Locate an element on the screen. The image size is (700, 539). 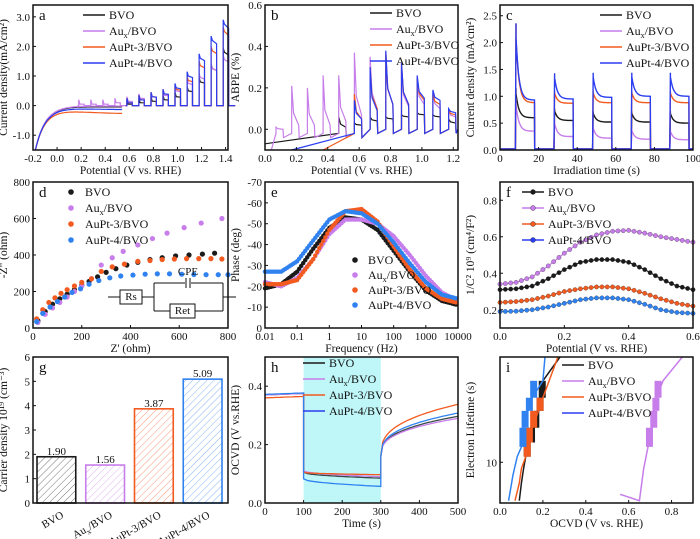
legend-label: AuPt-3/BVO is located at coordinates (117, 224).